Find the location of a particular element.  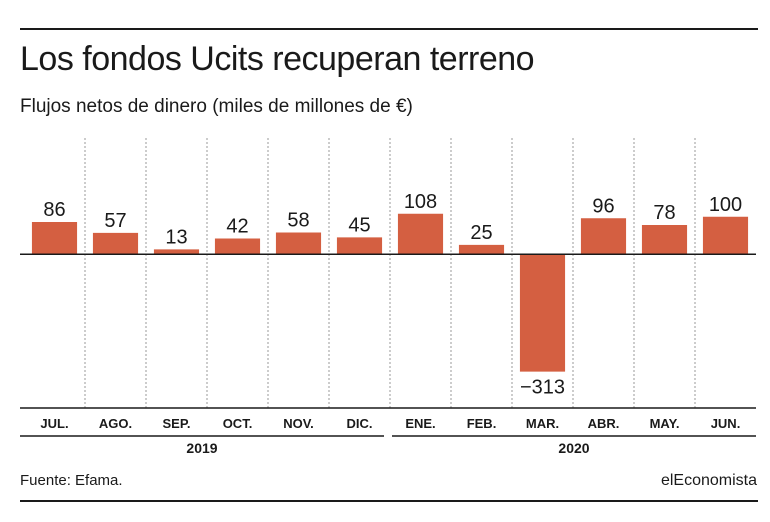

data-label-8: −313 is located at coordinates (542, 388).